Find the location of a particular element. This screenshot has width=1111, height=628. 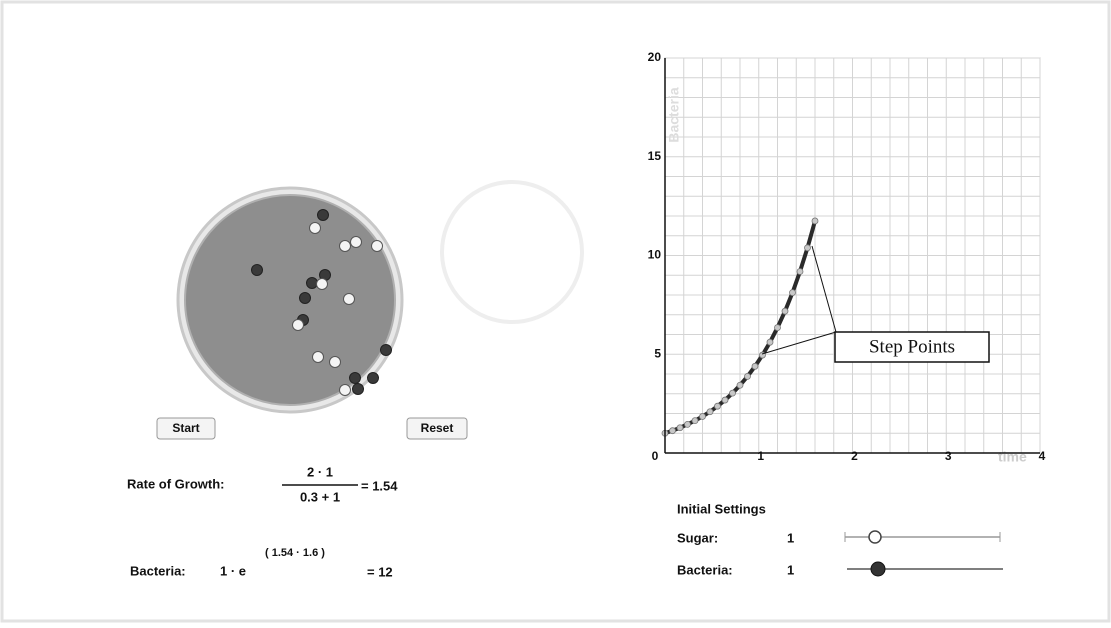

start-button: Start is located at coordinates (186, 428).